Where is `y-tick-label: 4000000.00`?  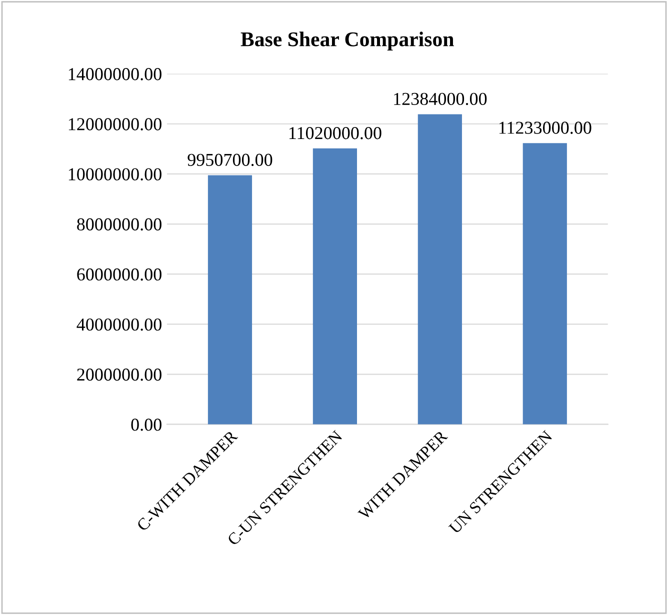 y-tick-label: 4000000.00 is located at coordinates (119, 324).